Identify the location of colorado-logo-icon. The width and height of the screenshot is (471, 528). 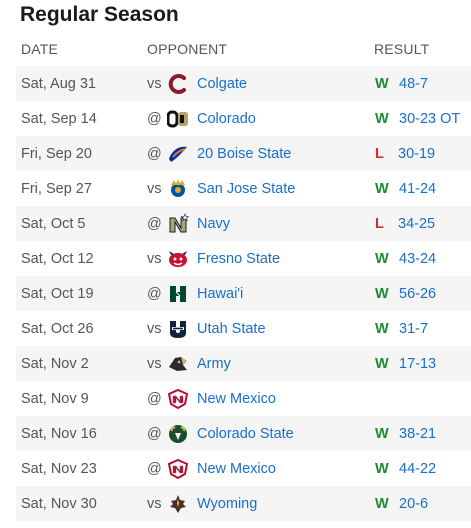
(177, 119).